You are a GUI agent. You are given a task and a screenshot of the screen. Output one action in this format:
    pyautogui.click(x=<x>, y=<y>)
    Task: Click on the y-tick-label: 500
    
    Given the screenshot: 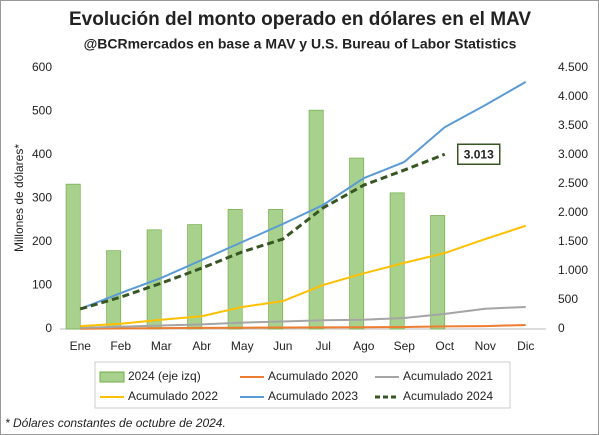 What is the action you would take?
    pyautogui.click(x=42, y=111)
    